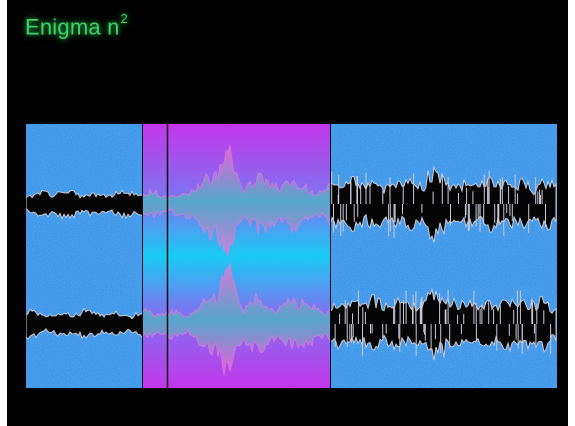 Image resolution: width=575 pixels, height=426 pixels. What do you see at coordinates (124, 18) in the screenshot?
I see `app-title-superscript: 2` at bounding box center [124, 18].